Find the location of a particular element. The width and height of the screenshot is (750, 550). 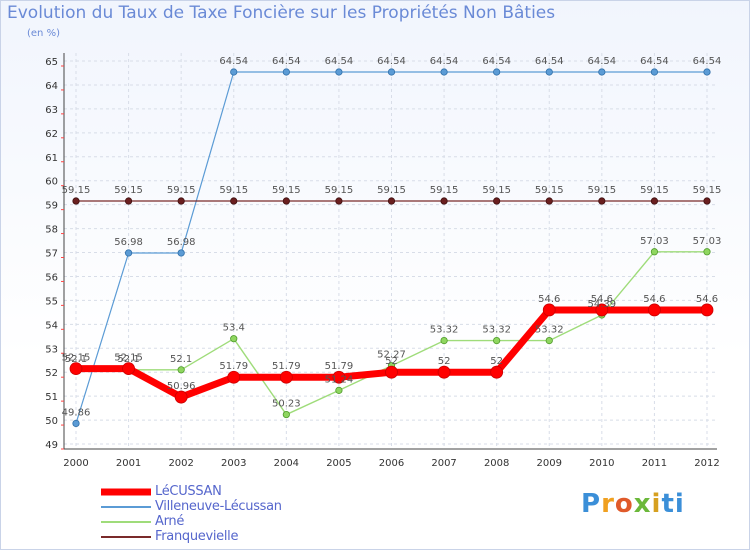

legend-swatch-franquevielle is located at coordinates (126, 537).